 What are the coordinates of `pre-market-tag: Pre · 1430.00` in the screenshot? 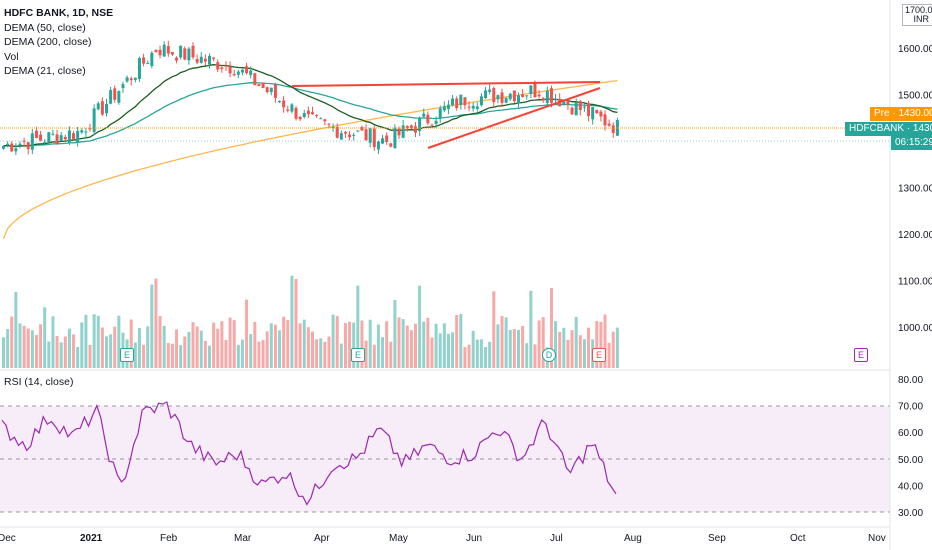 It's located at (901, 114).